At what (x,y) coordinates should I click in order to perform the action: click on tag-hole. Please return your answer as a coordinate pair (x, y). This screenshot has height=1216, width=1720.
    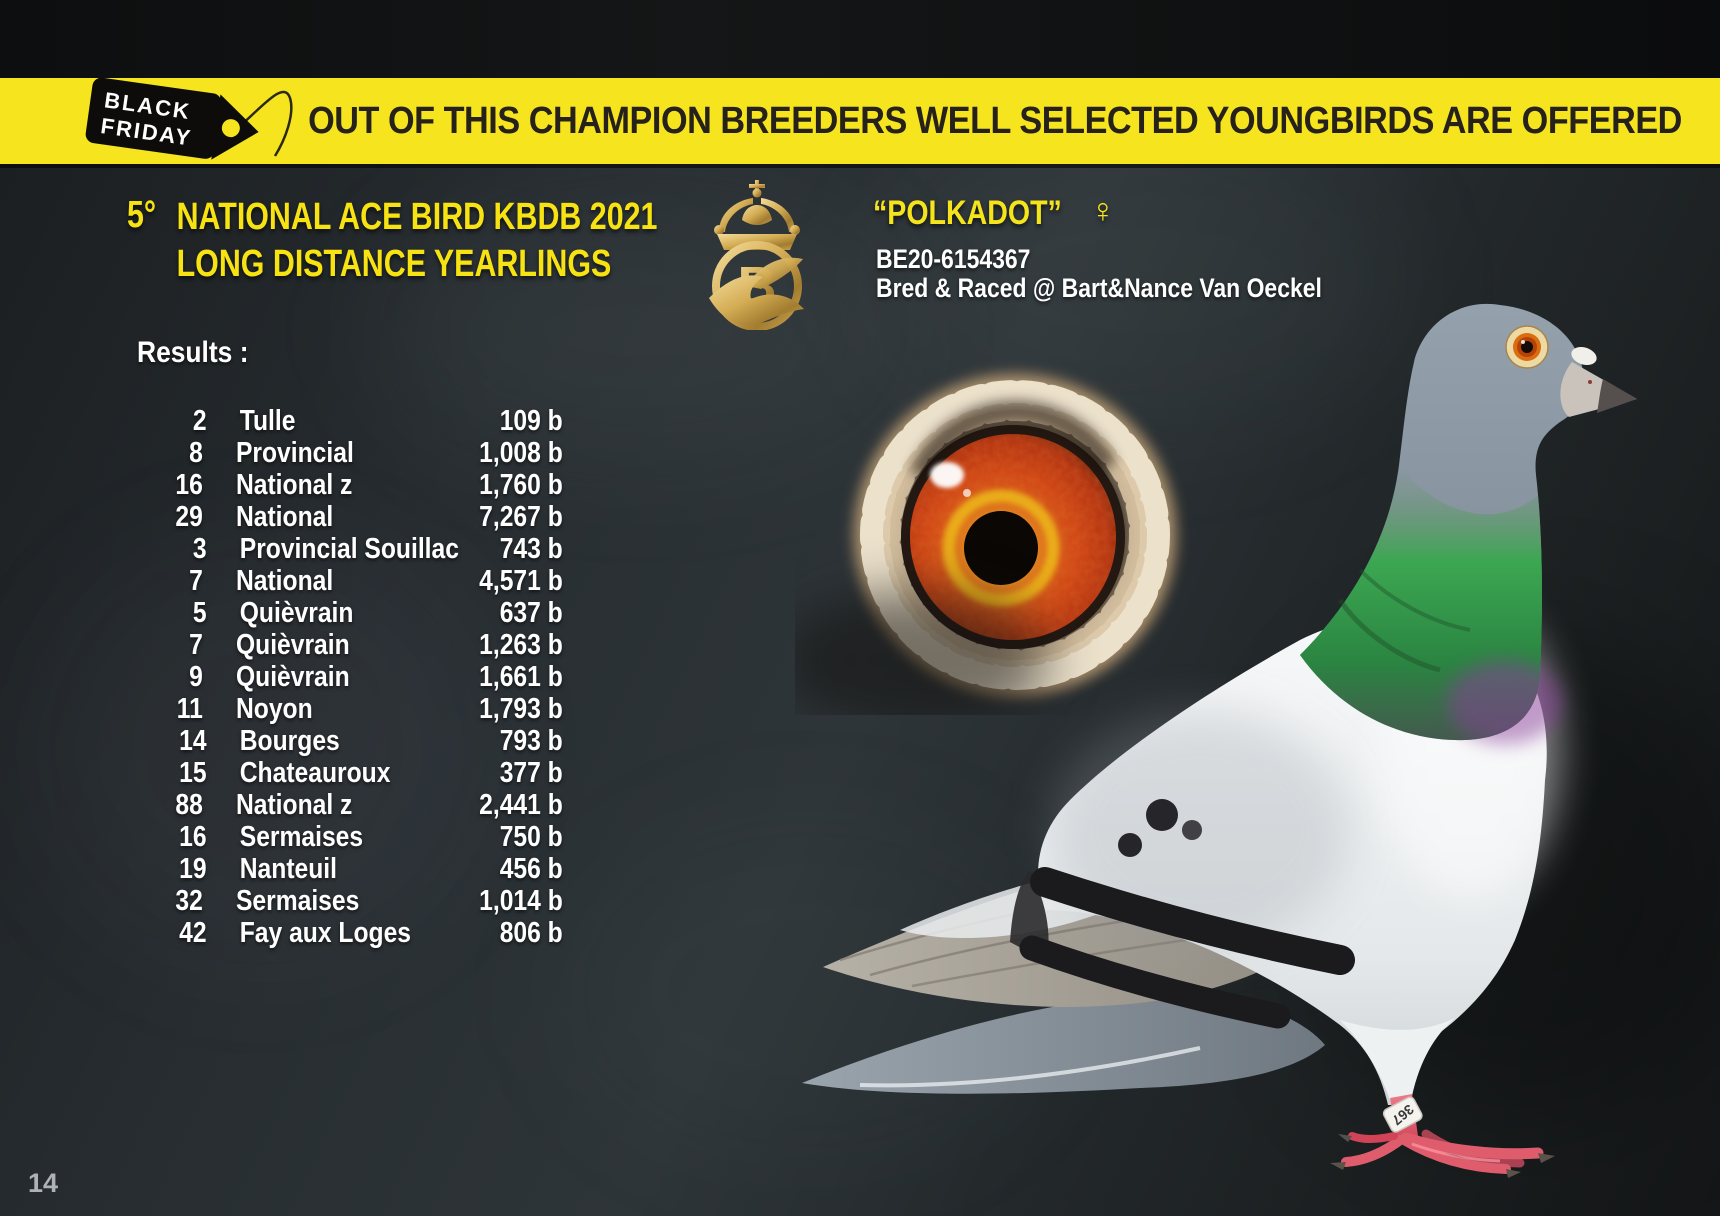
    Looking at the image, I should click on (230, 128).